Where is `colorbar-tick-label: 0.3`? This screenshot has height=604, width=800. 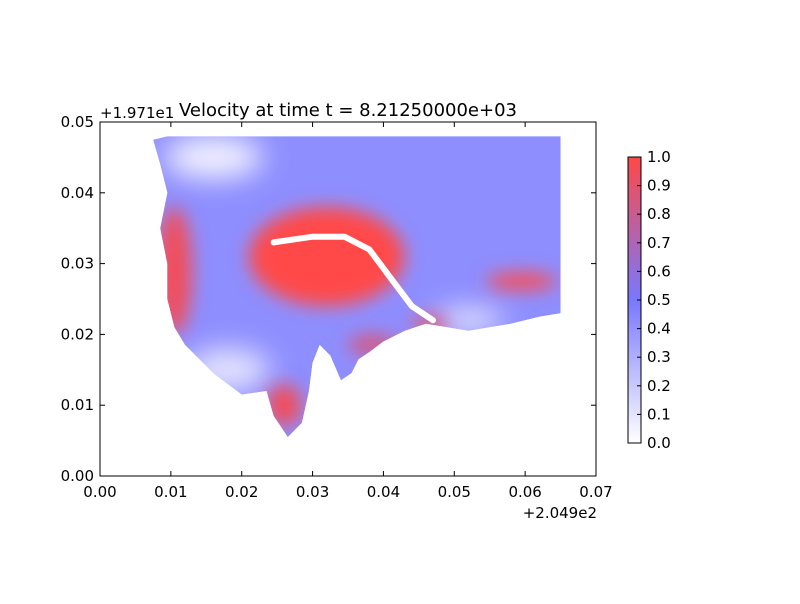
colorbar-tick-label: 0.3 is located at coordinates (659, 357).